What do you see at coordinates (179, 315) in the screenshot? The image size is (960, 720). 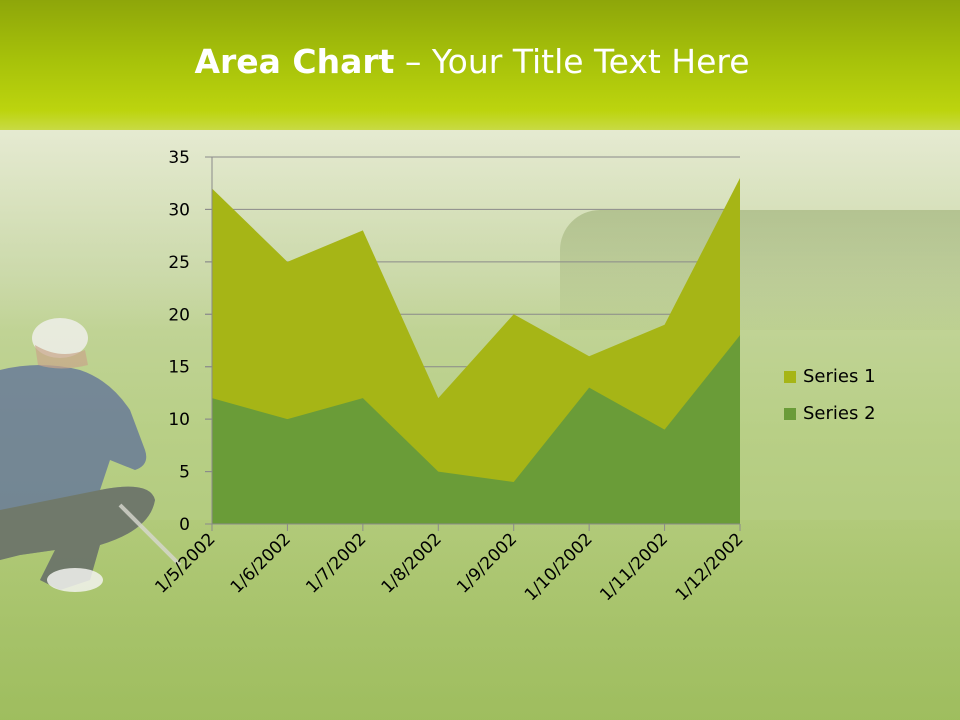 I see `y-tick-label-20: 20` at bounding box center [179, 315].